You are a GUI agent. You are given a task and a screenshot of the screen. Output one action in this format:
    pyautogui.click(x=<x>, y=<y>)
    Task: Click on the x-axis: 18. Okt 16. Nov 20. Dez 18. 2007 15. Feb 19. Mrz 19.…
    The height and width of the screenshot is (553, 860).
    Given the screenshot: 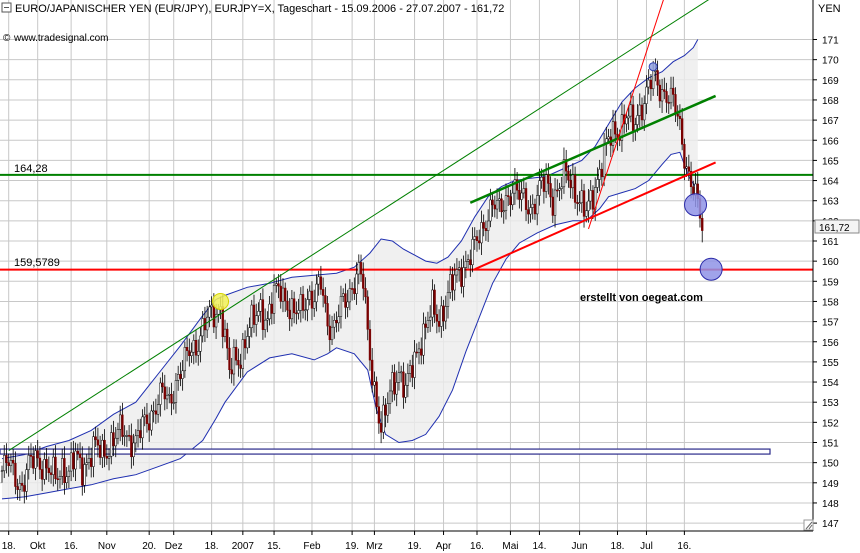 What is the action you would take?
    pyautogui.click(x=346, y=541)
    